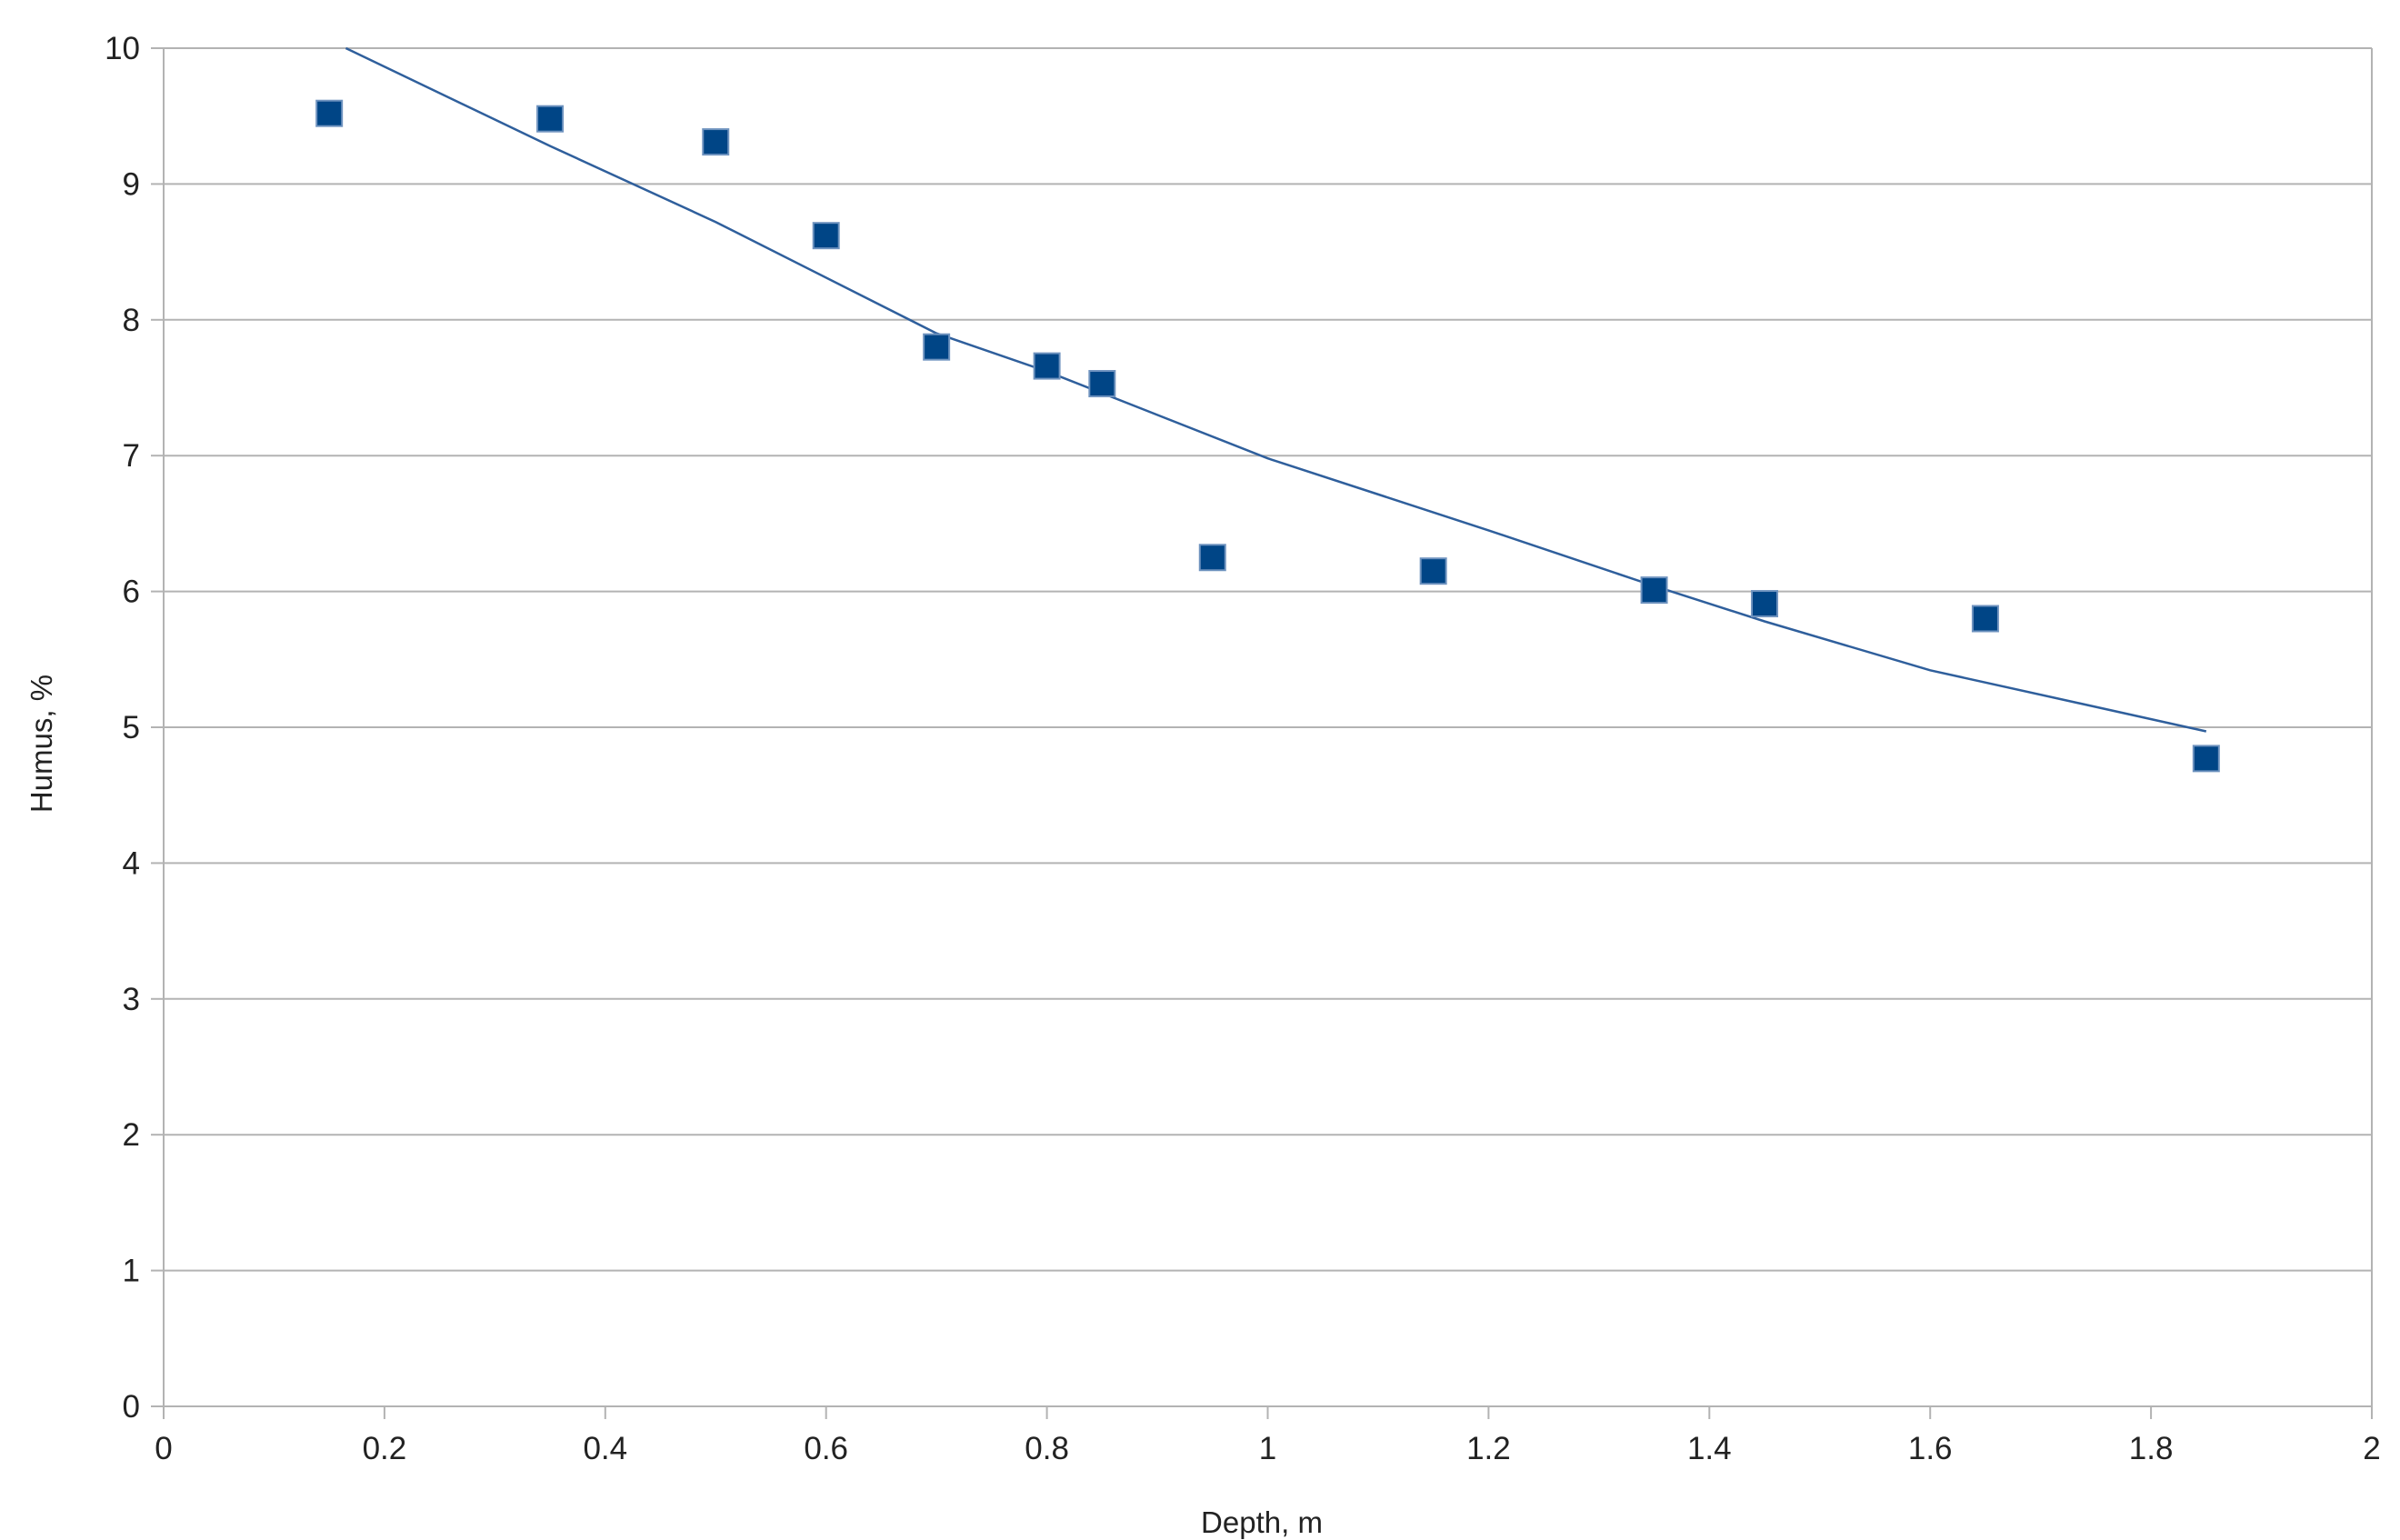 This screenshot has height=1540, width=2400. What do you see at coordinates (1709, 1448) in the screenshot?
I see `x-tick-label: 1.4` at bounding box center [1709, 1448].